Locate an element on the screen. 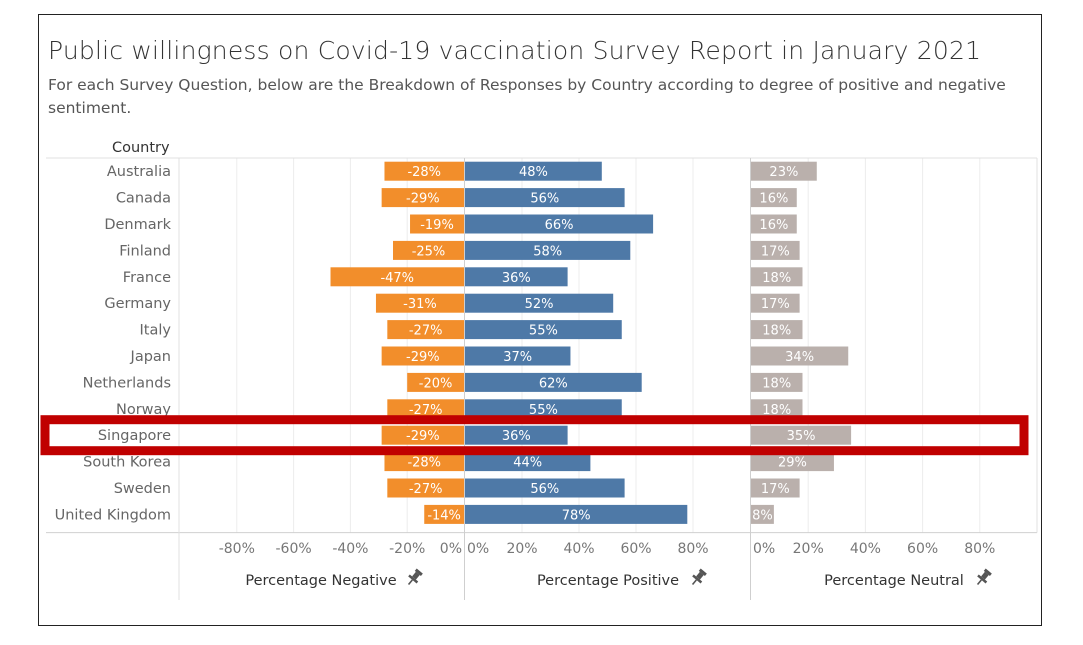 Image resolution: width=1083 pixels, height=645 pixels. country-label: Netherlands is located at coordinates (127, 383).